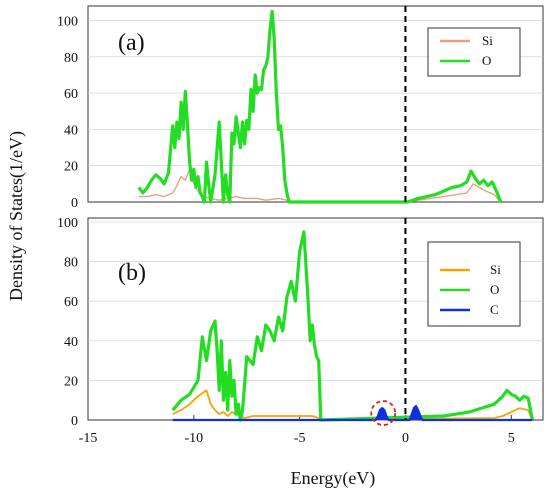 The width and height of the screenshot is (550, 496). What do you see at coordinates (383, 413) in the screenshot?
I see `gap-state-highlight-circle` at bounding box center [383, 413].